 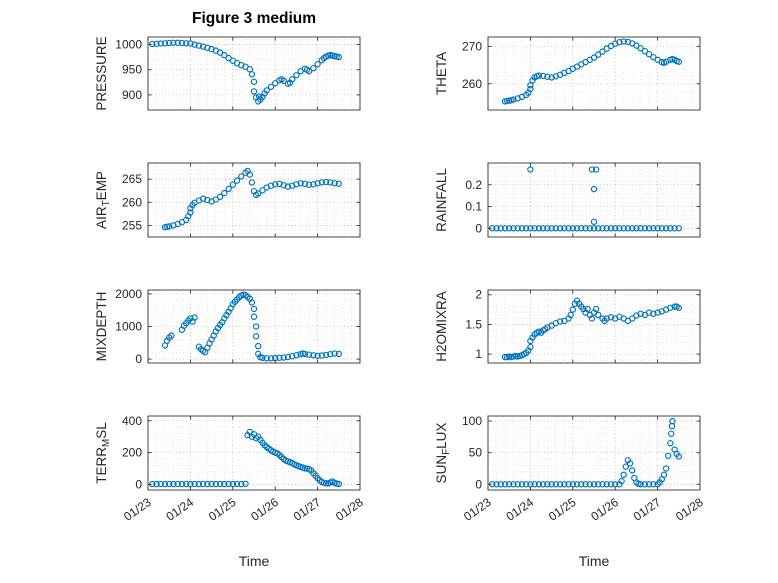 I want to click on ytick-labels-sun-flux: 0 50 100, so click(x=472, y=452).